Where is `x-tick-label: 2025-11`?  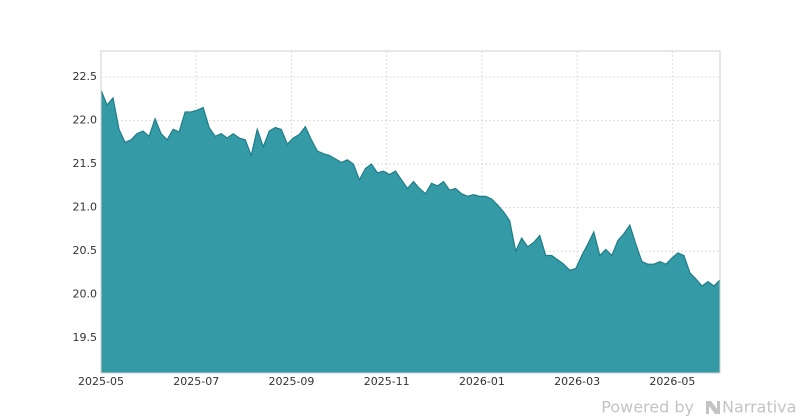
x-tick-label: 2025-11 is located at coordinates (387, 381).